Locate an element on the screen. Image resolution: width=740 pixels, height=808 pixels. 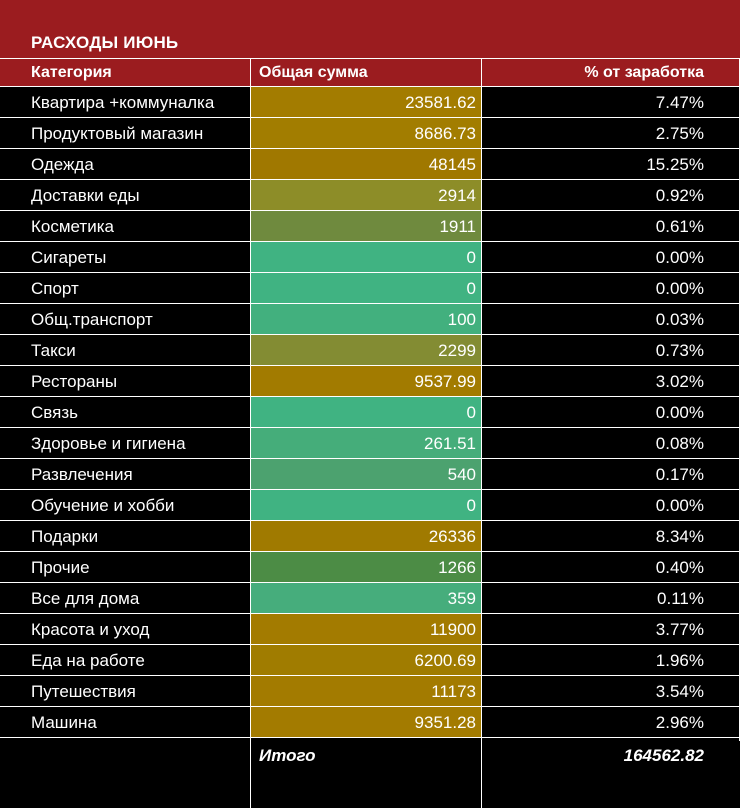
category-cell: Связь is located at coordinates (54, 412).